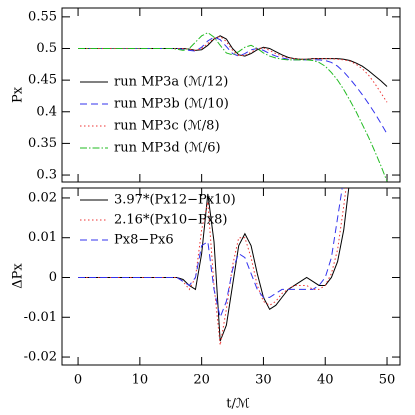 Image resolution: width=415 pixels, height=415 pixels. Describe the element at coordinates (144, 240) in the screenshot. I see `legend-label: Px8−Px6` at that location.